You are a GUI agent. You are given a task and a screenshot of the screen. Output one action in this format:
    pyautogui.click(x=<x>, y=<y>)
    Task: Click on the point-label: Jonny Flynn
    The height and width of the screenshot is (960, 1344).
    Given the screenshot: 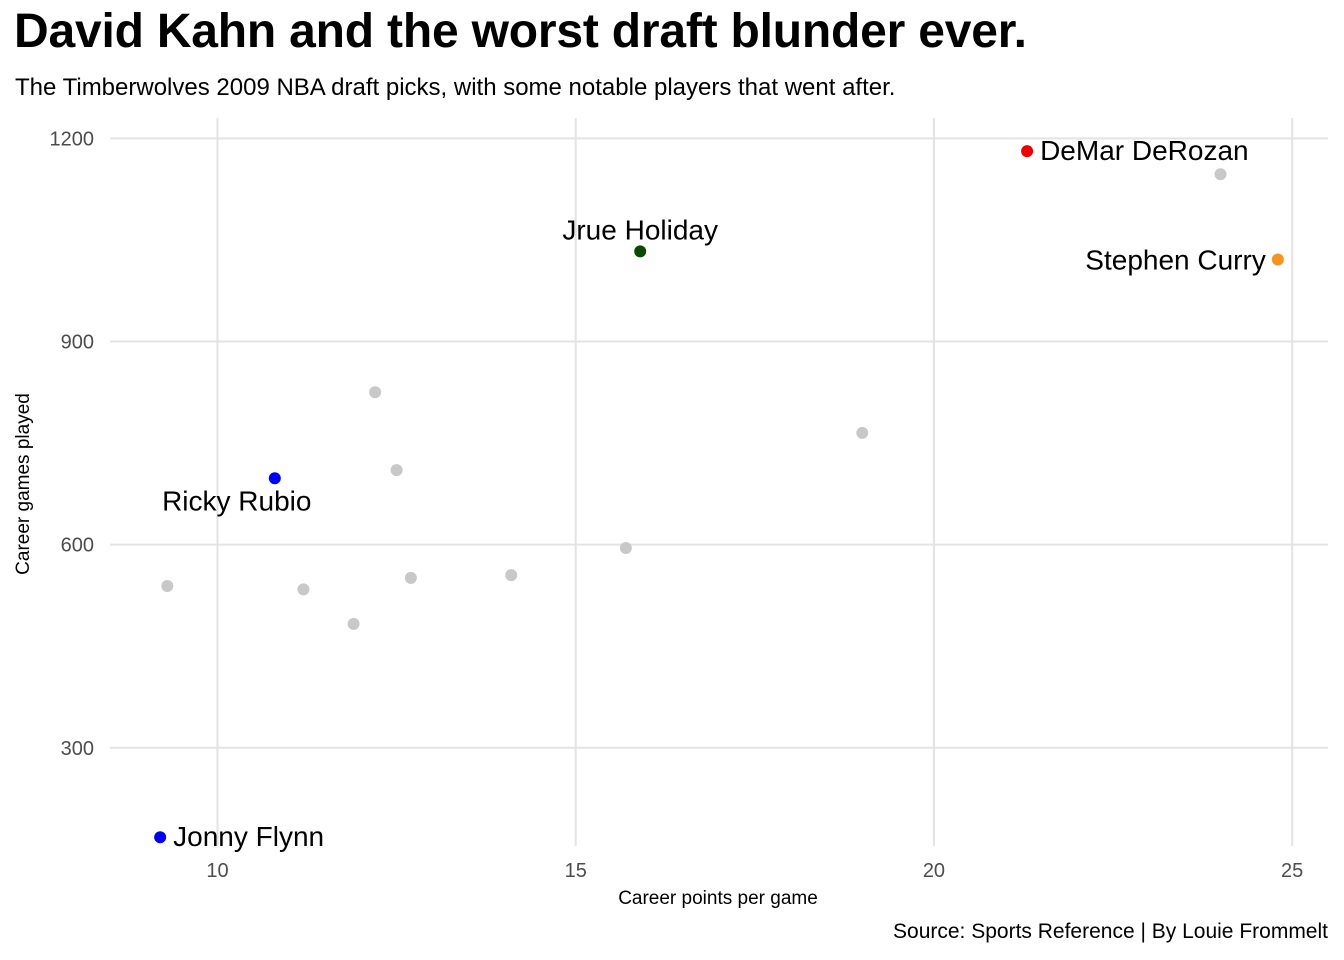 What is the action you would take?
    pyautogui.click(x=248, y=836)
    